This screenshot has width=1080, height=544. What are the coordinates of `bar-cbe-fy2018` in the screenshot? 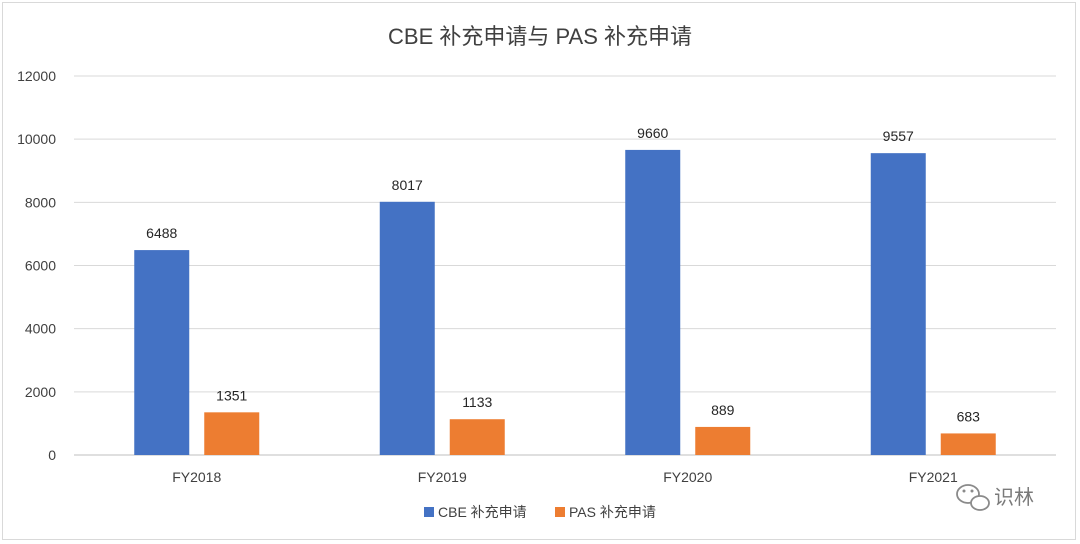 It's located at (162, 352).